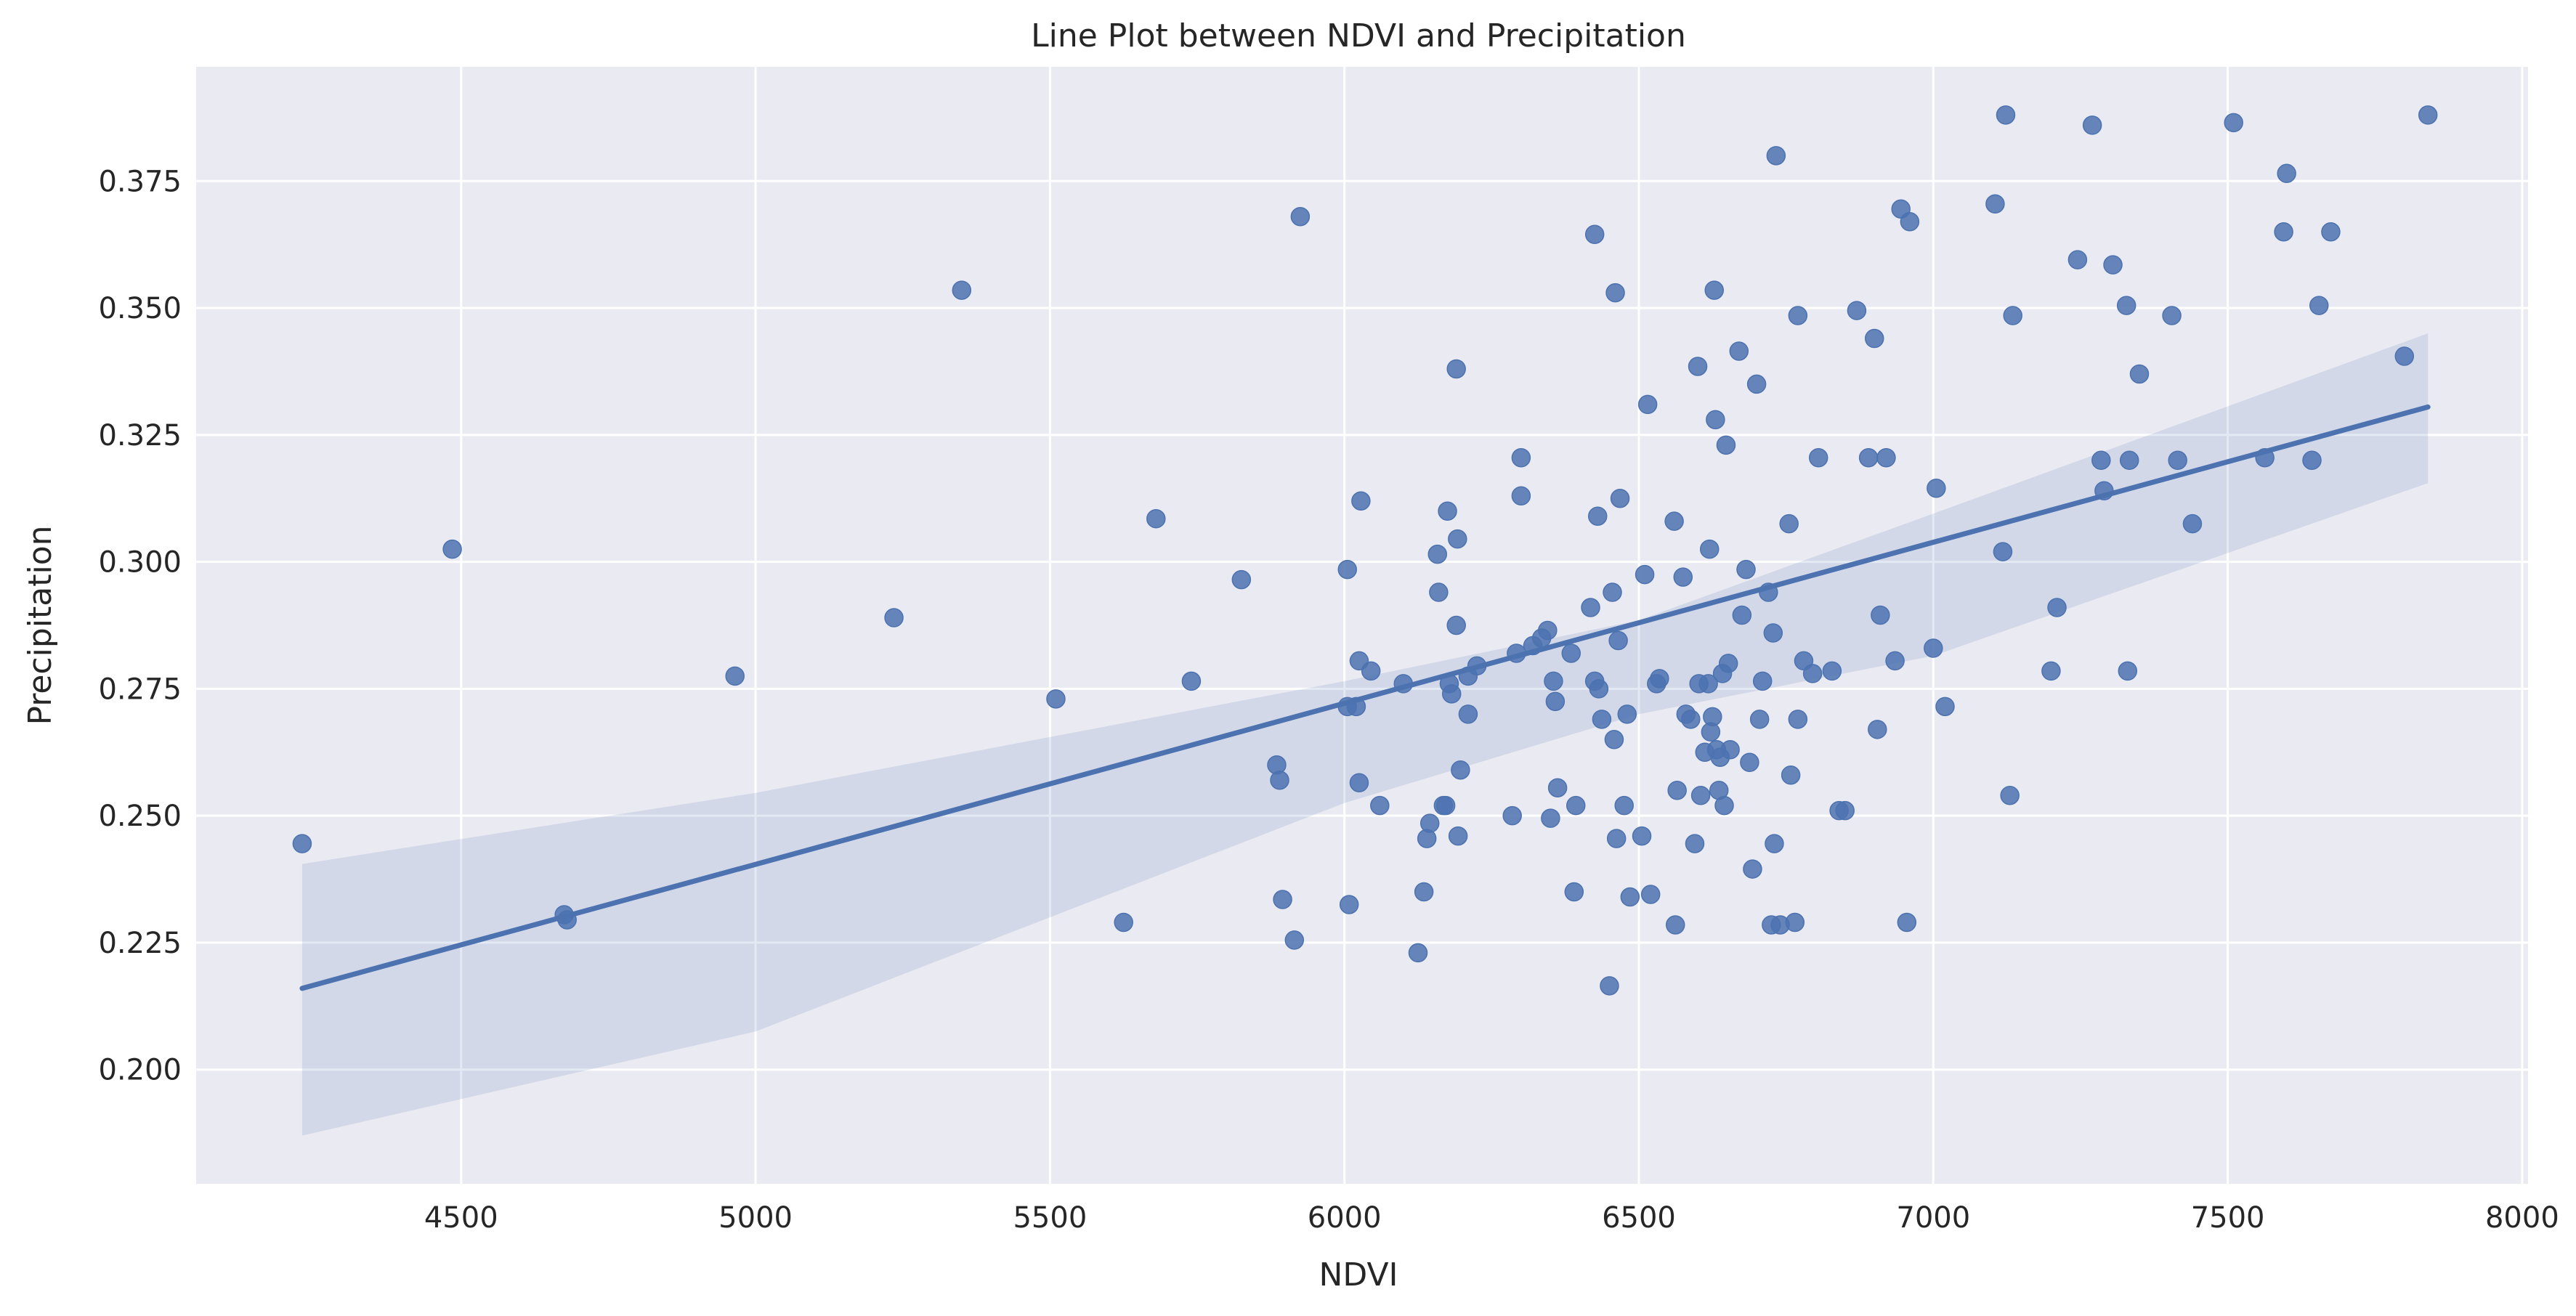 The height and width of the screenshot is (1316, 2576). I want to click on y-tick-label: 0.225, so click(140, 943).